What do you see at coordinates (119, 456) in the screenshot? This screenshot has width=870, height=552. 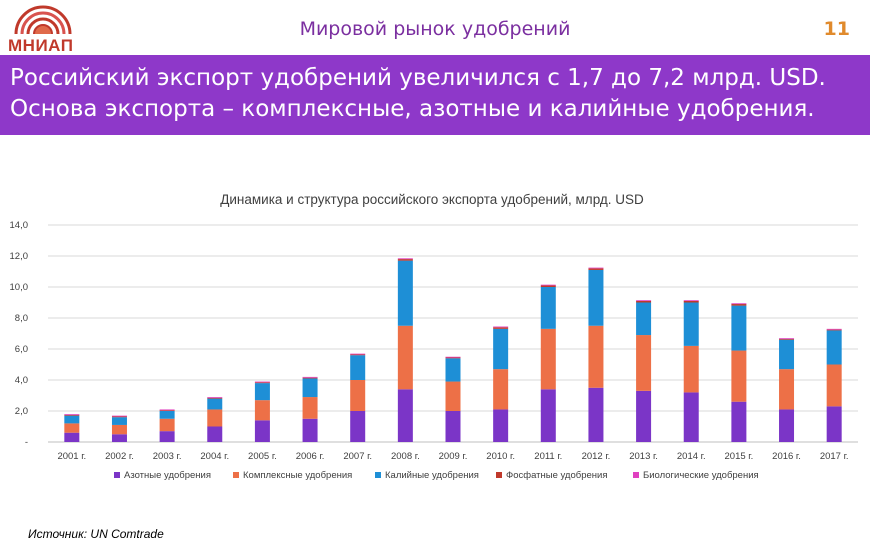 I see `x-tick-label: 2002 г.` at bounding box center [119, 456].